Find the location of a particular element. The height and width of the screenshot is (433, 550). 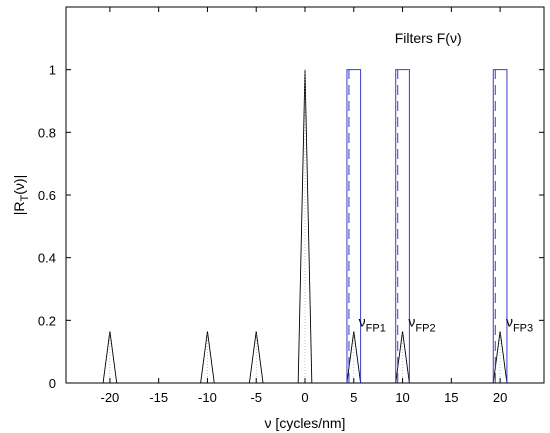

x-tick-label: -15 is located at coordinates (158, 397).